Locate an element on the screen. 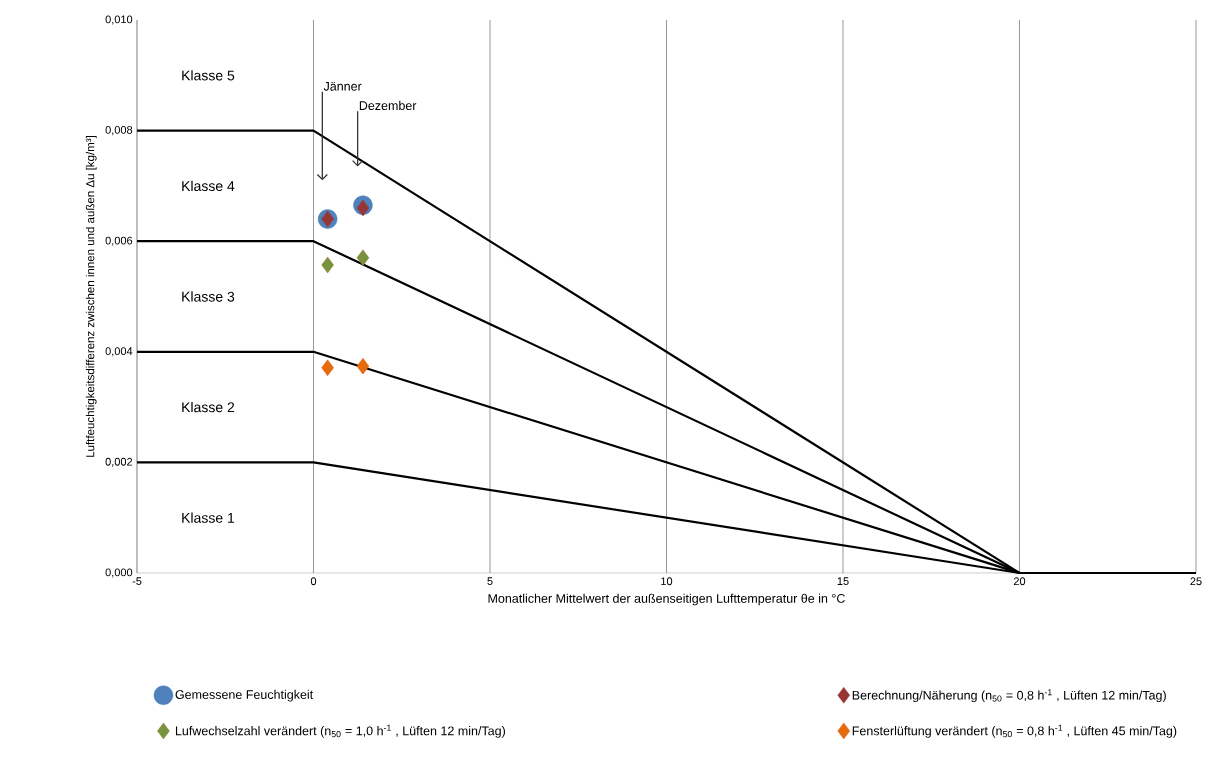 The width and height of the screenshot is (1208, 773). x-tick-label: -5 is located at coordinates (137, 581).